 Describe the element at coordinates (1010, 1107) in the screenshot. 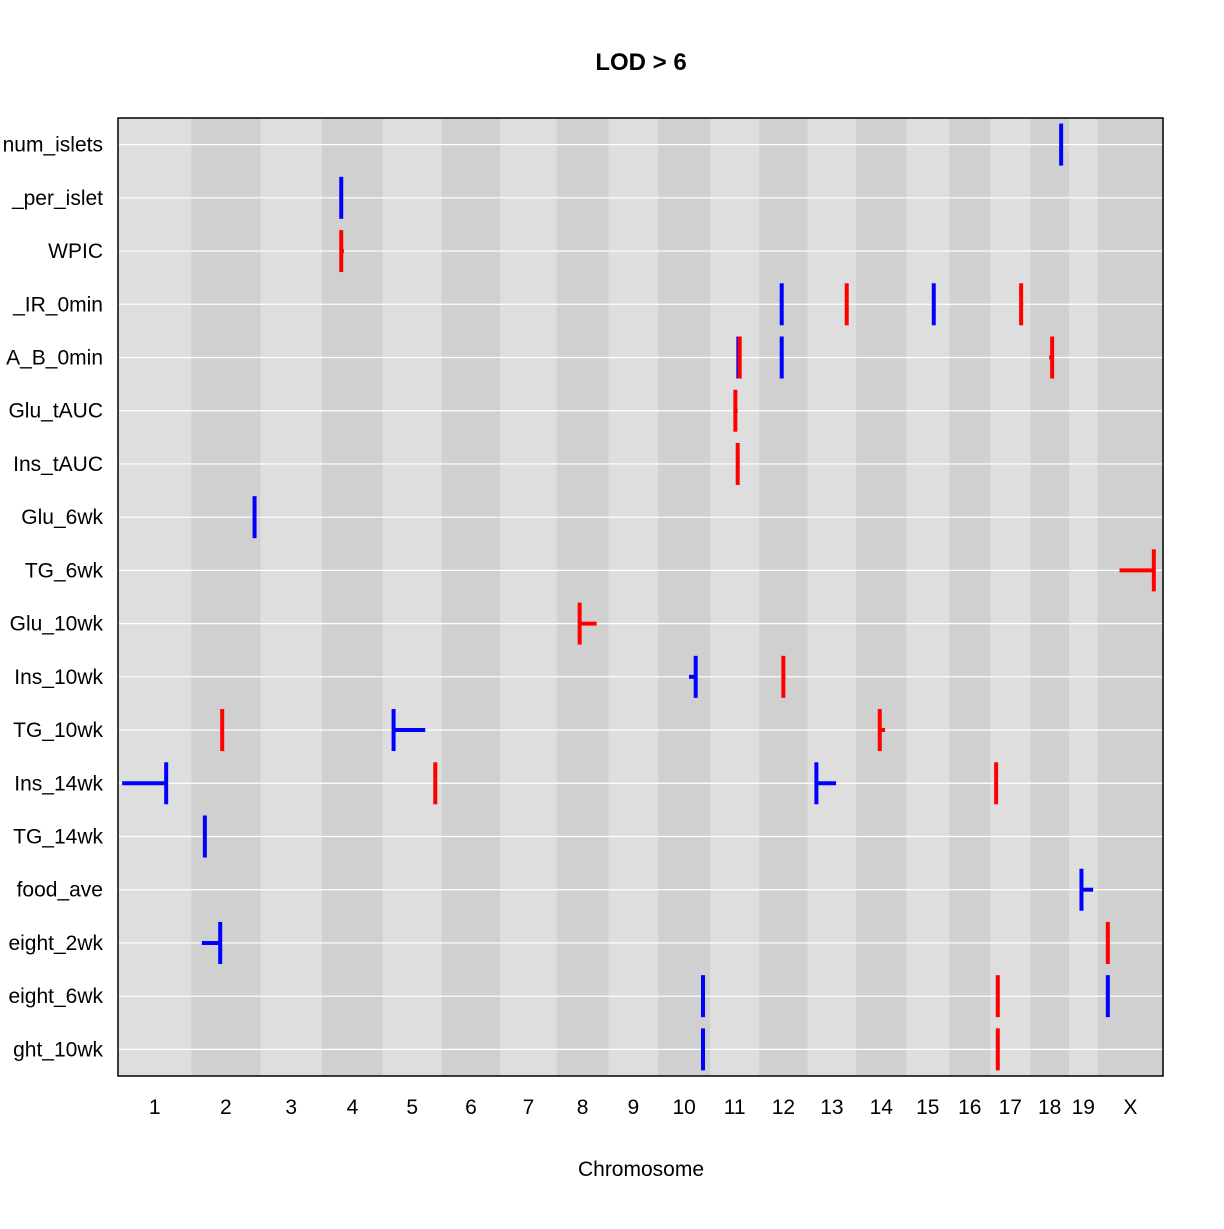

I see `x-tick-label-17: 17` at that location.